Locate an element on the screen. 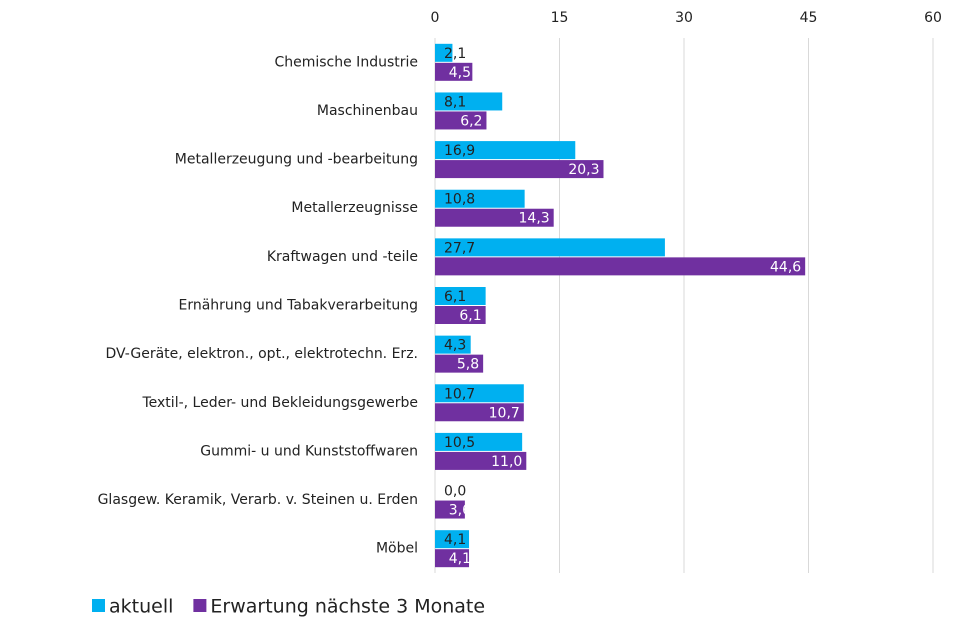 The height and width of the screenshot is (625, 961). value-label: 4,3 is located at coordinates (455, 346).